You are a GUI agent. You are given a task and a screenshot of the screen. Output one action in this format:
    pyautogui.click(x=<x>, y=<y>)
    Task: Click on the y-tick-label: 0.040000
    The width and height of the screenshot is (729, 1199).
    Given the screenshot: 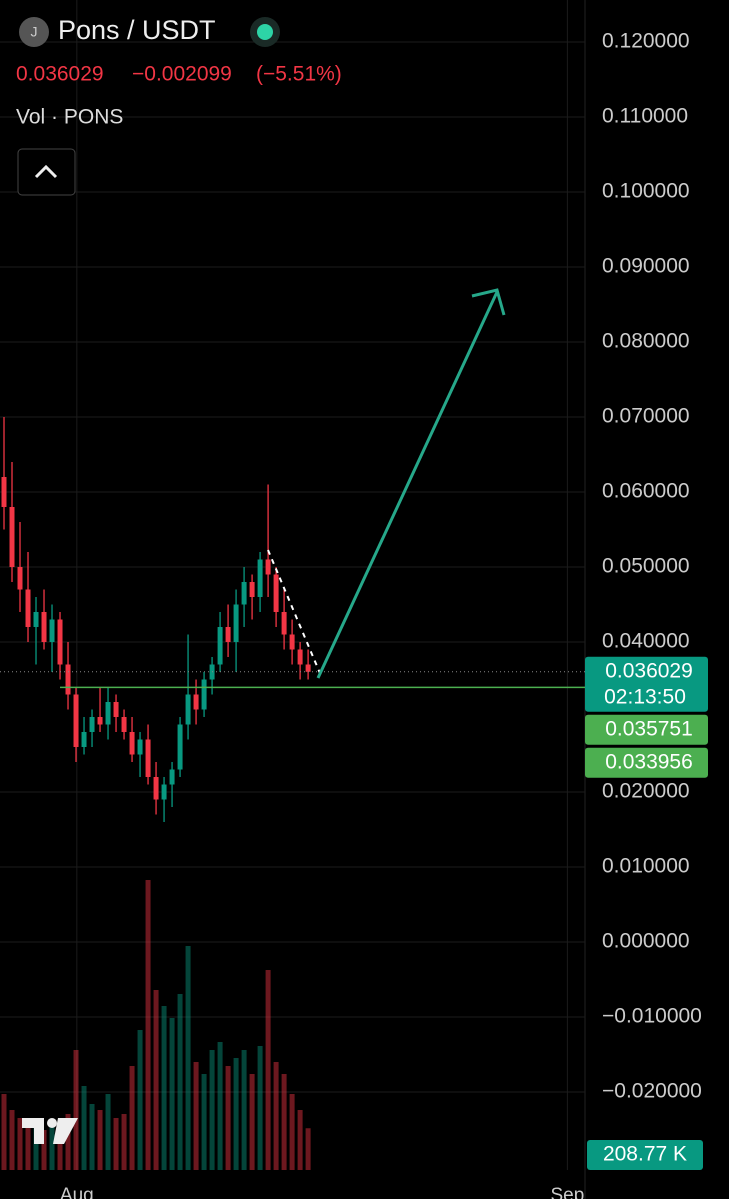 What is the action you would take?
    pyautogui.click(x=646, y=641)
    